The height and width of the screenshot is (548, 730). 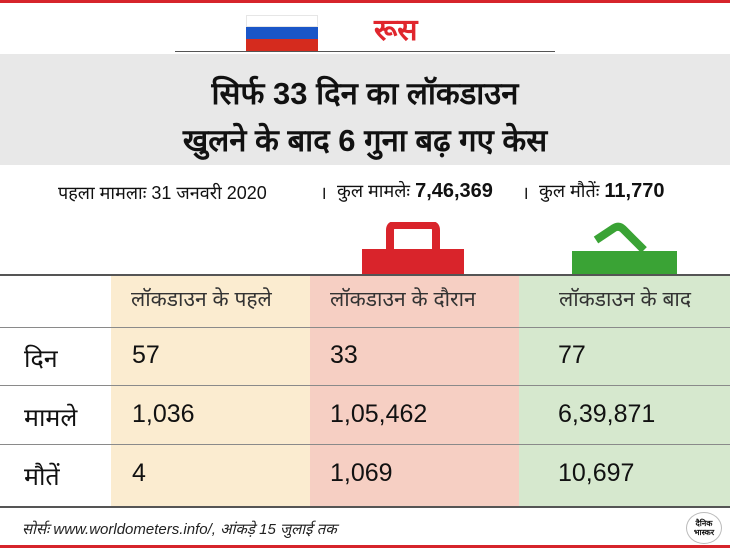 What do you see at coordinates (139, 473) in the screenshot?
I see `cell-deaths-before: 4` at bounding box center [139, 473].